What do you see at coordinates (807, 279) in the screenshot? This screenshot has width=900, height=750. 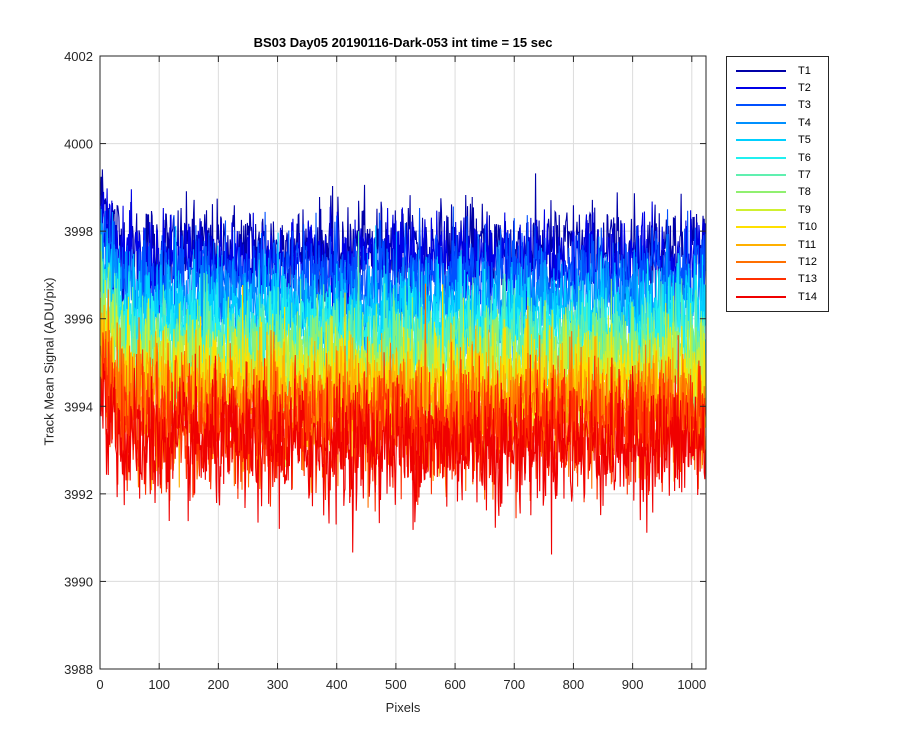 I see `legend-label: T13` at bounding box center [807, 279].